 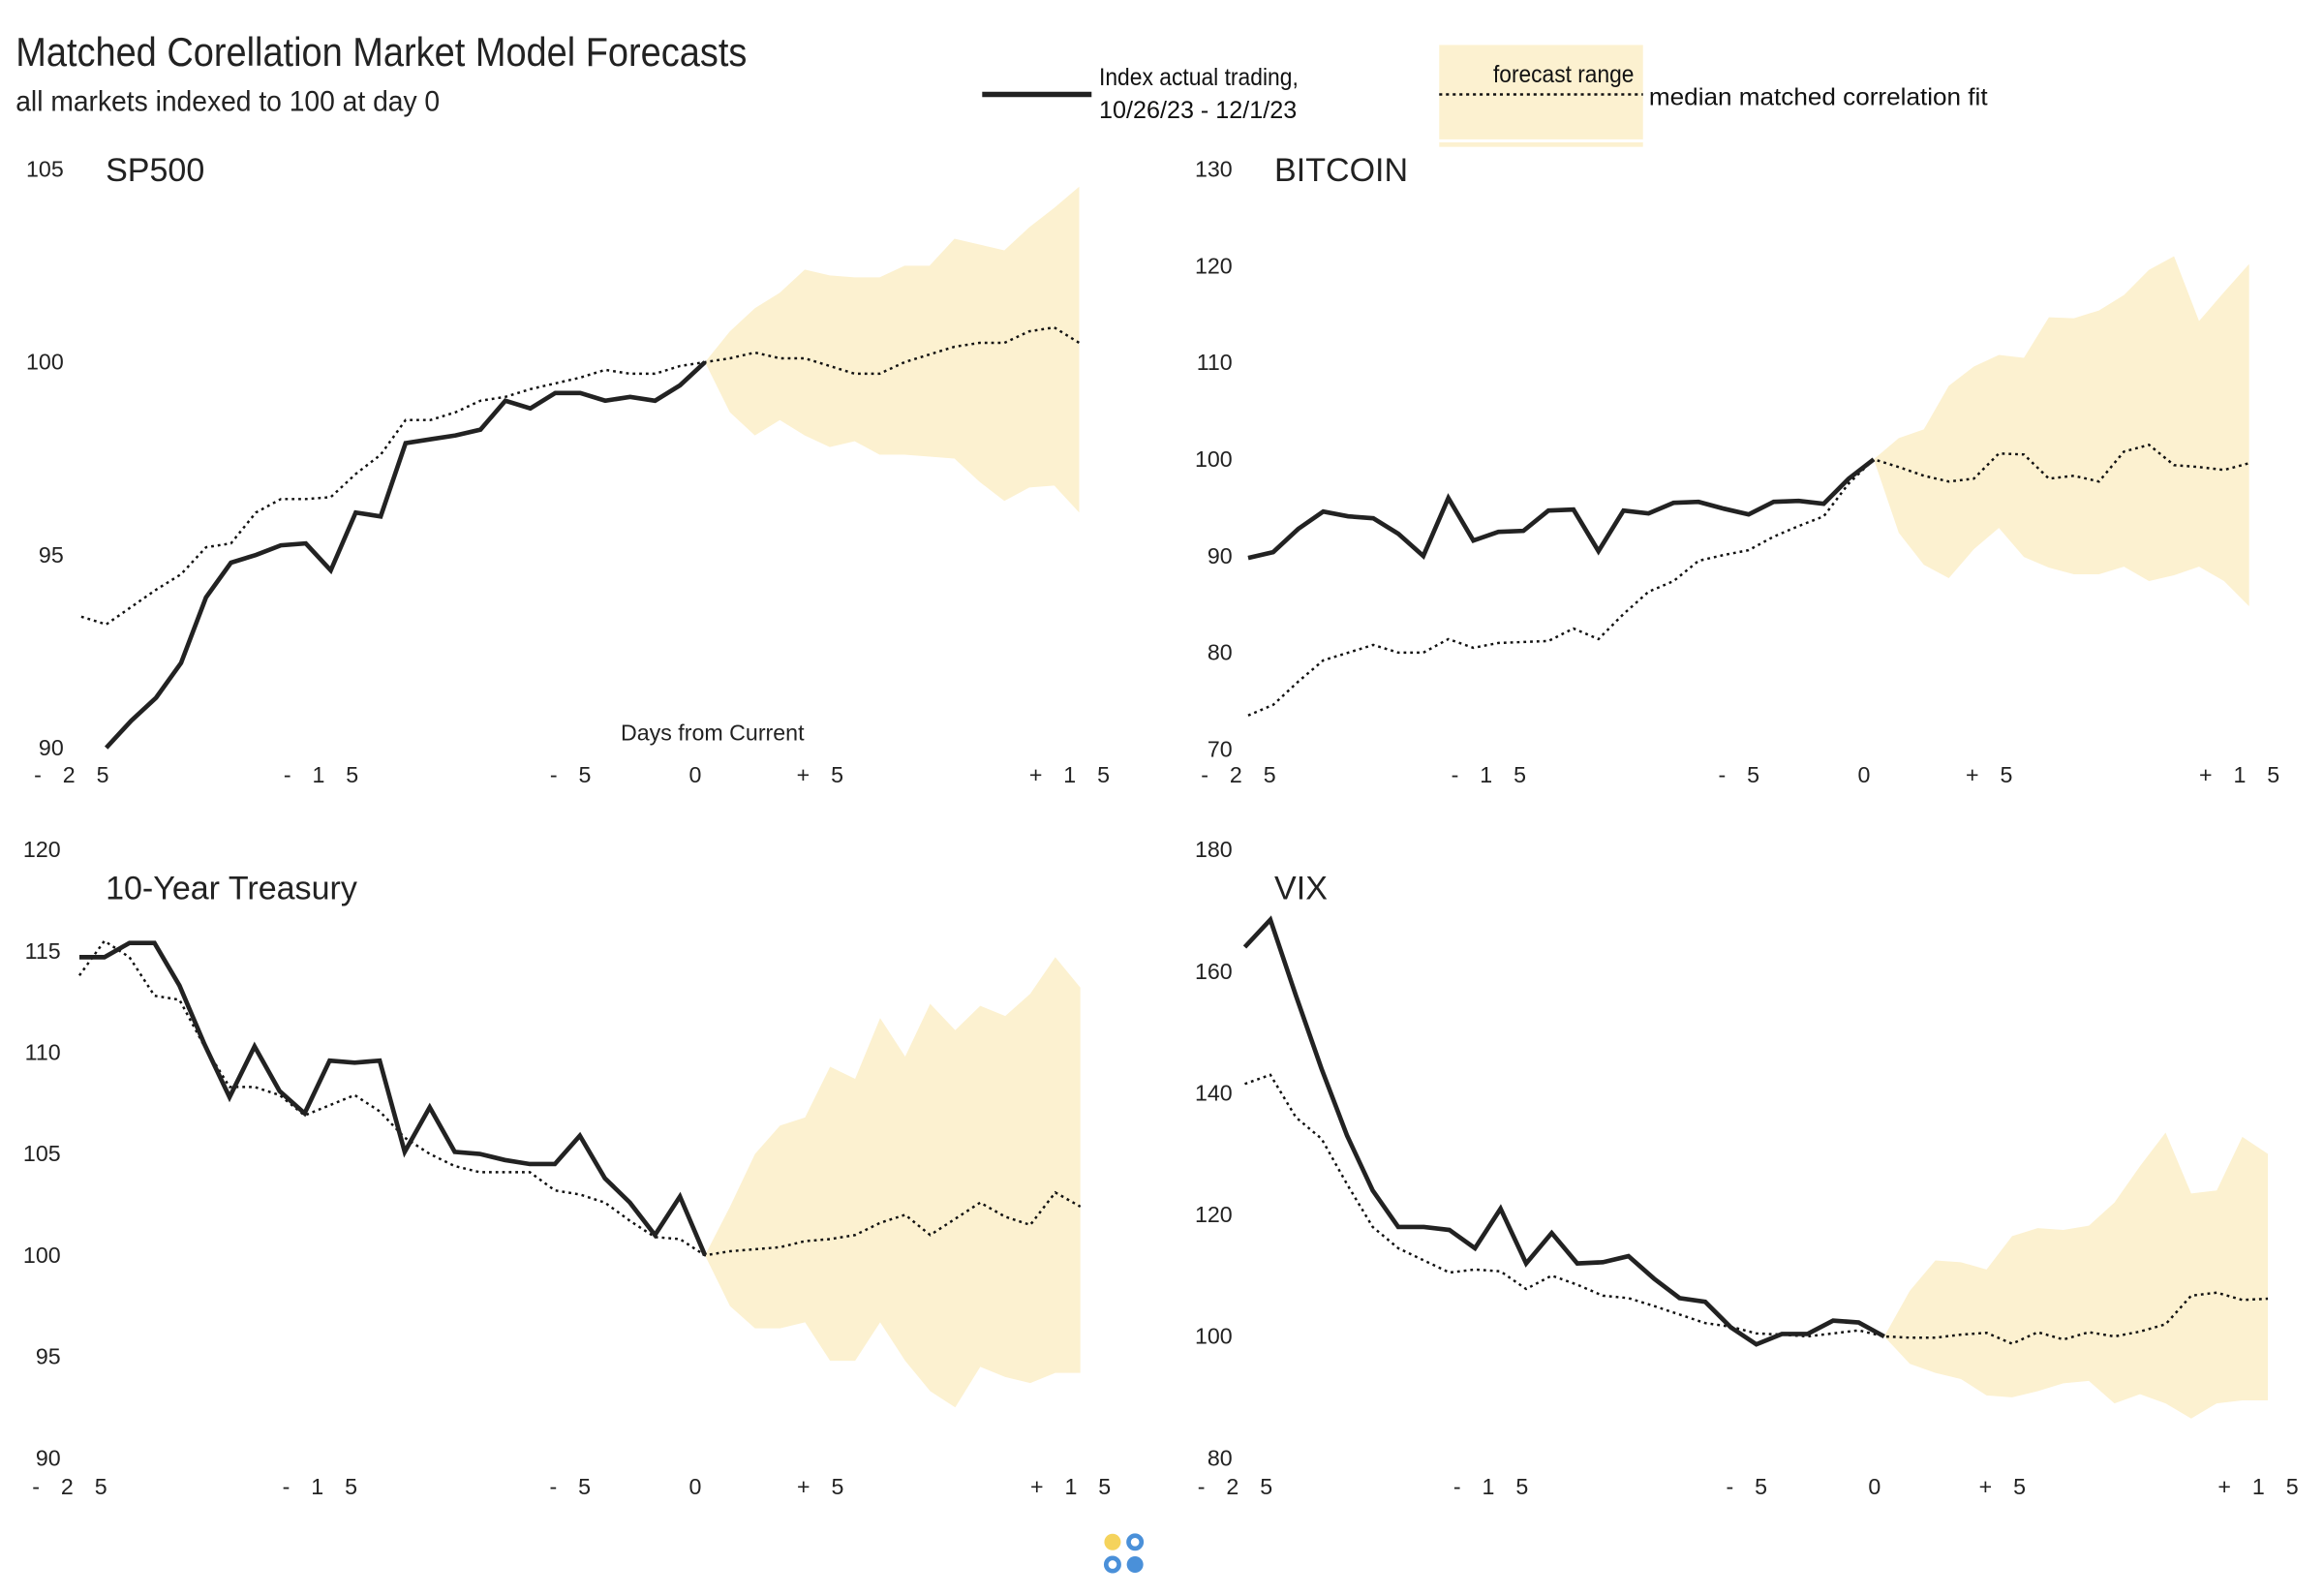 What do you see at coordinates (1563, 75) in the screenshot?
I see `legend-forecast-range-label: forecast range` at bounding box center [1563, 75].